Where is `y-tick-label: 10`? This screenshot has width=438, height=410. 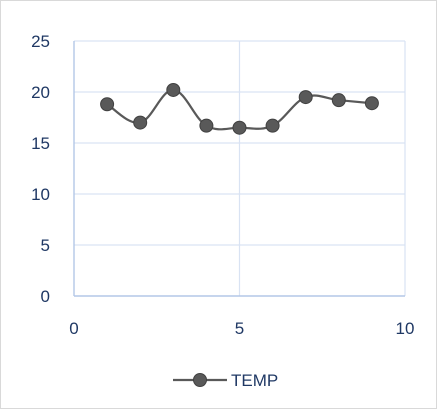
y-tick-label: 10 is located at coordinates (40, 194).